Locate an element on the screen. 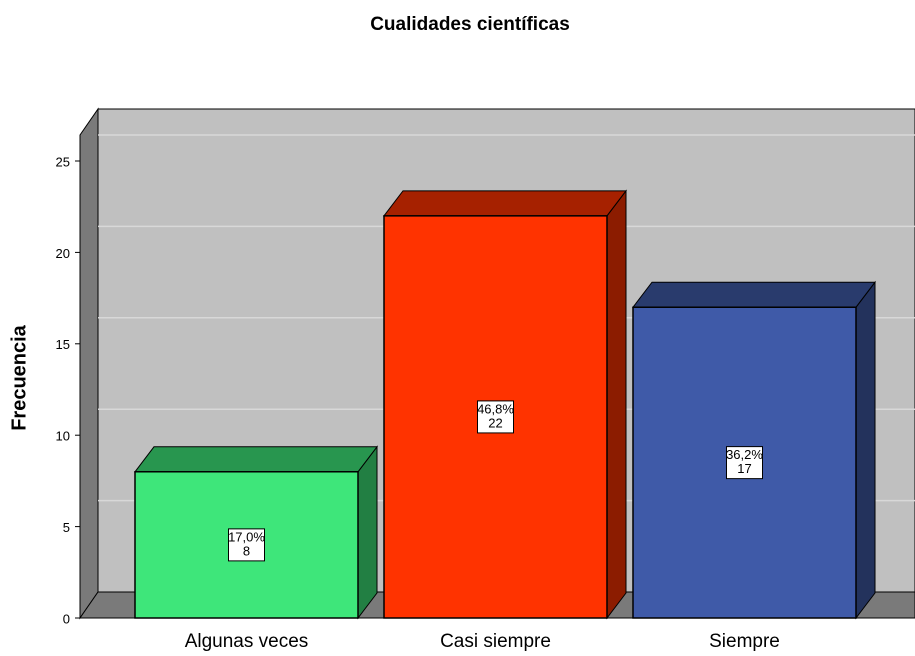 The height and width of the screenshot is (656, 915). y-tick-label: 25 is located at coordinates (63, 161).